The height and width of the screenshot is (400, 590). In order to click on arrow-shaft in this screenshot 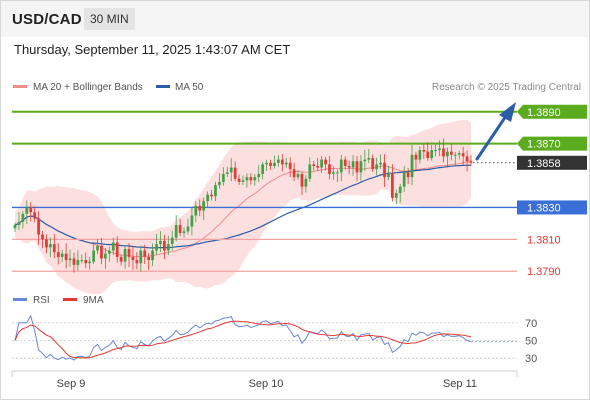, I will do `click(491, 137)`.